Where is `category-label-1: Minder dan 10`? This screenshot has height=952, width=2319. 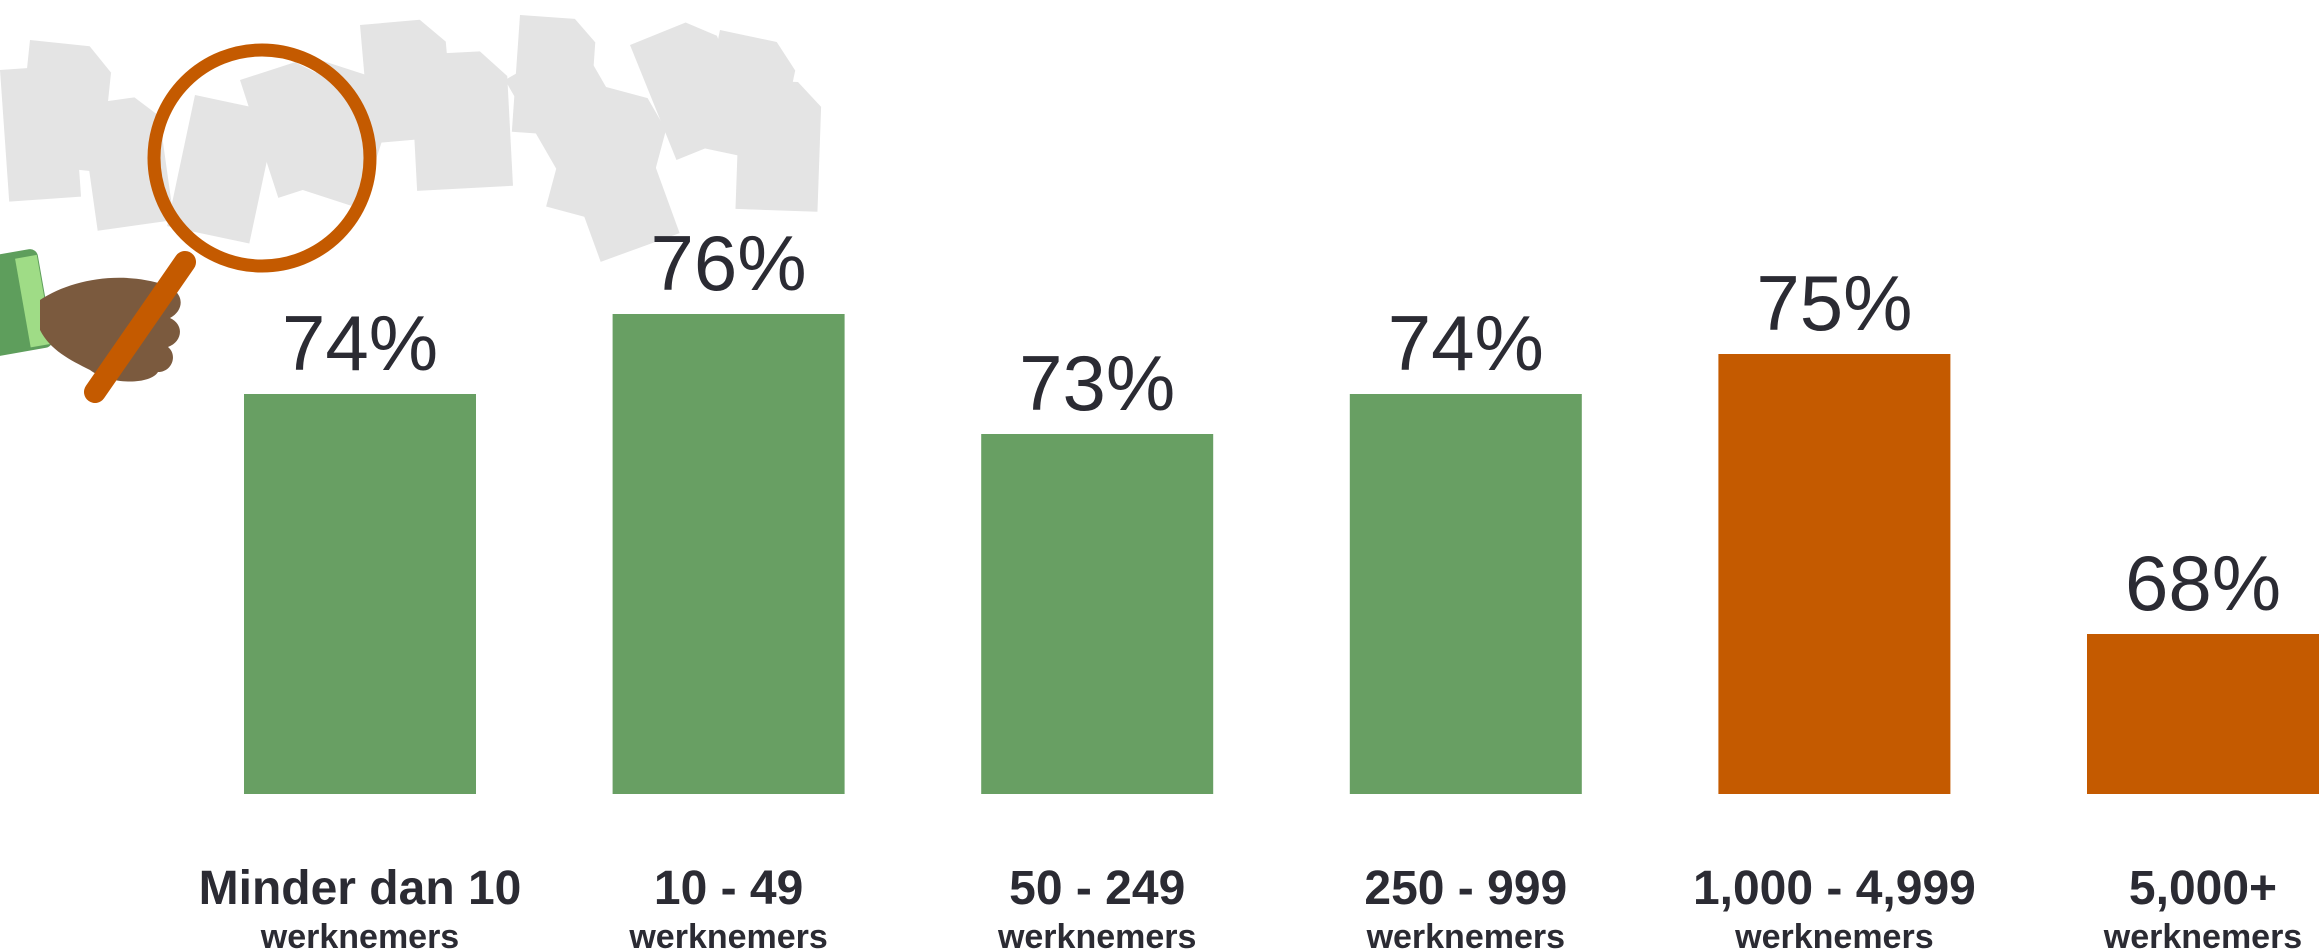
category-label-1: Minder dan 10 is located at coordinates (360, 888).